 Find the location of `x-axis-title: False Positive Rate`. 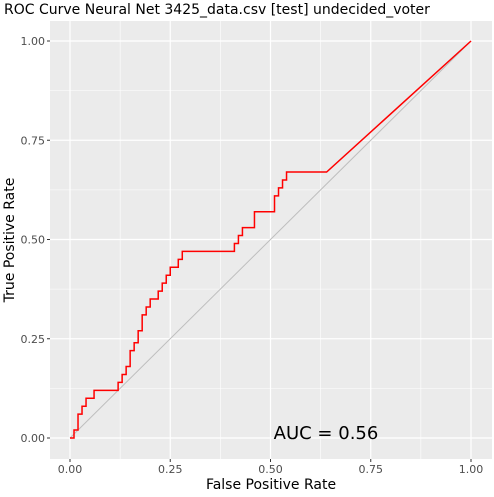

x-axis-title: False Positive Rate is located at coordinates (271, 485).